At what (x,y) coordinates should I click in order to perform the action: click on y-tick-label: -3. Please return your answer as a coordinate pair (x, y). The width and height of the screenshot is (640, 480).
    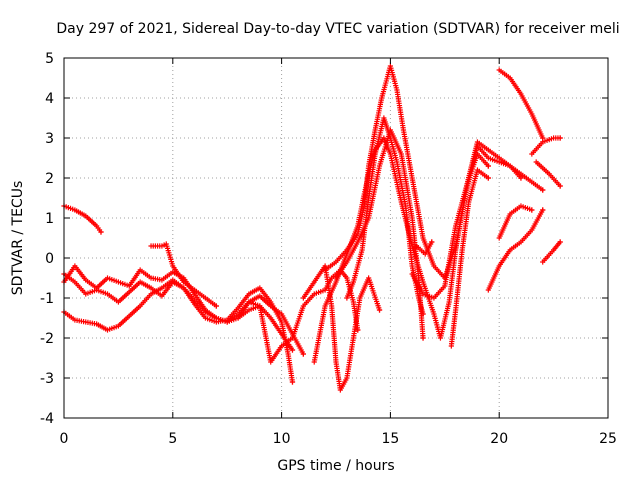
    Looking at the image, I should click on (47, 379).